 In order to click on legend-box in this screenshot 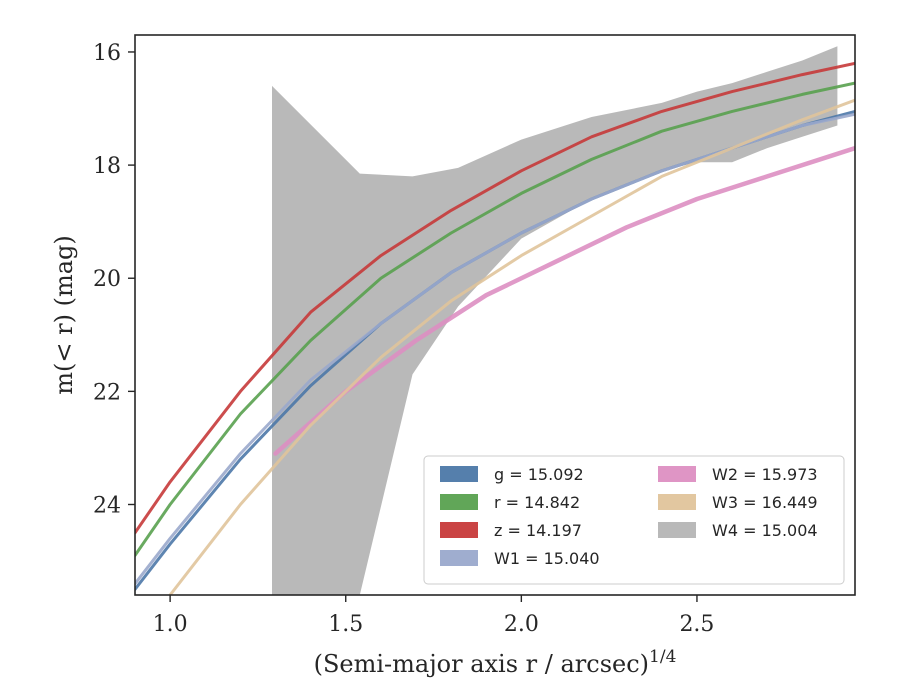, I will do `click(634, 520)`.